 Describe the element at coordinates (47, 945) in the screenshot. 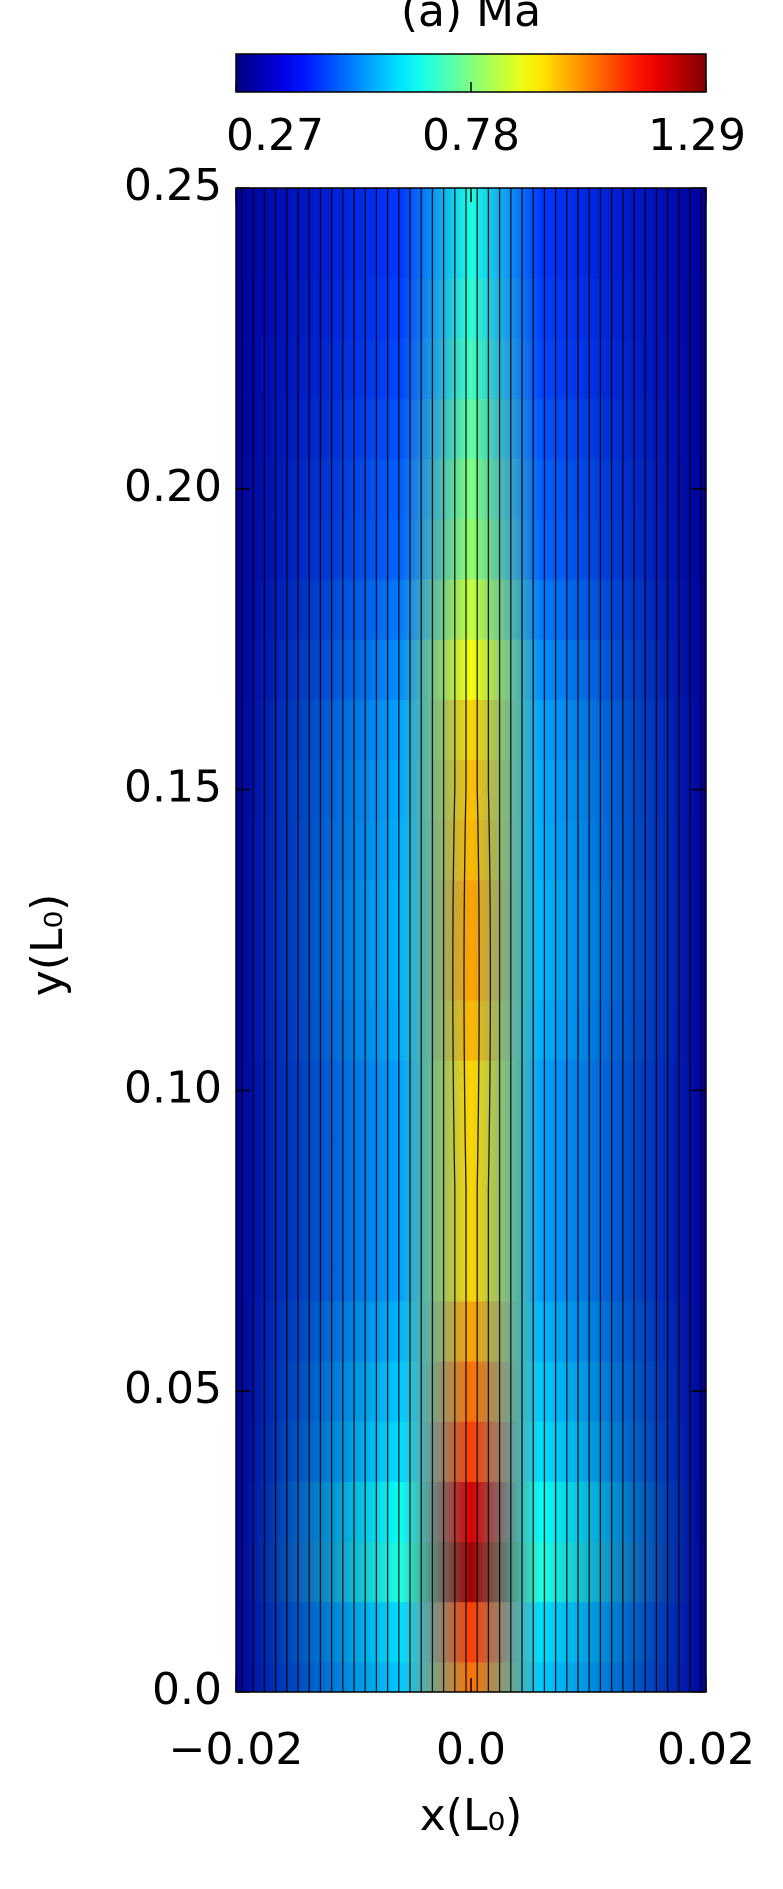

I see `y-axis-title: y(L₀)` at that location.